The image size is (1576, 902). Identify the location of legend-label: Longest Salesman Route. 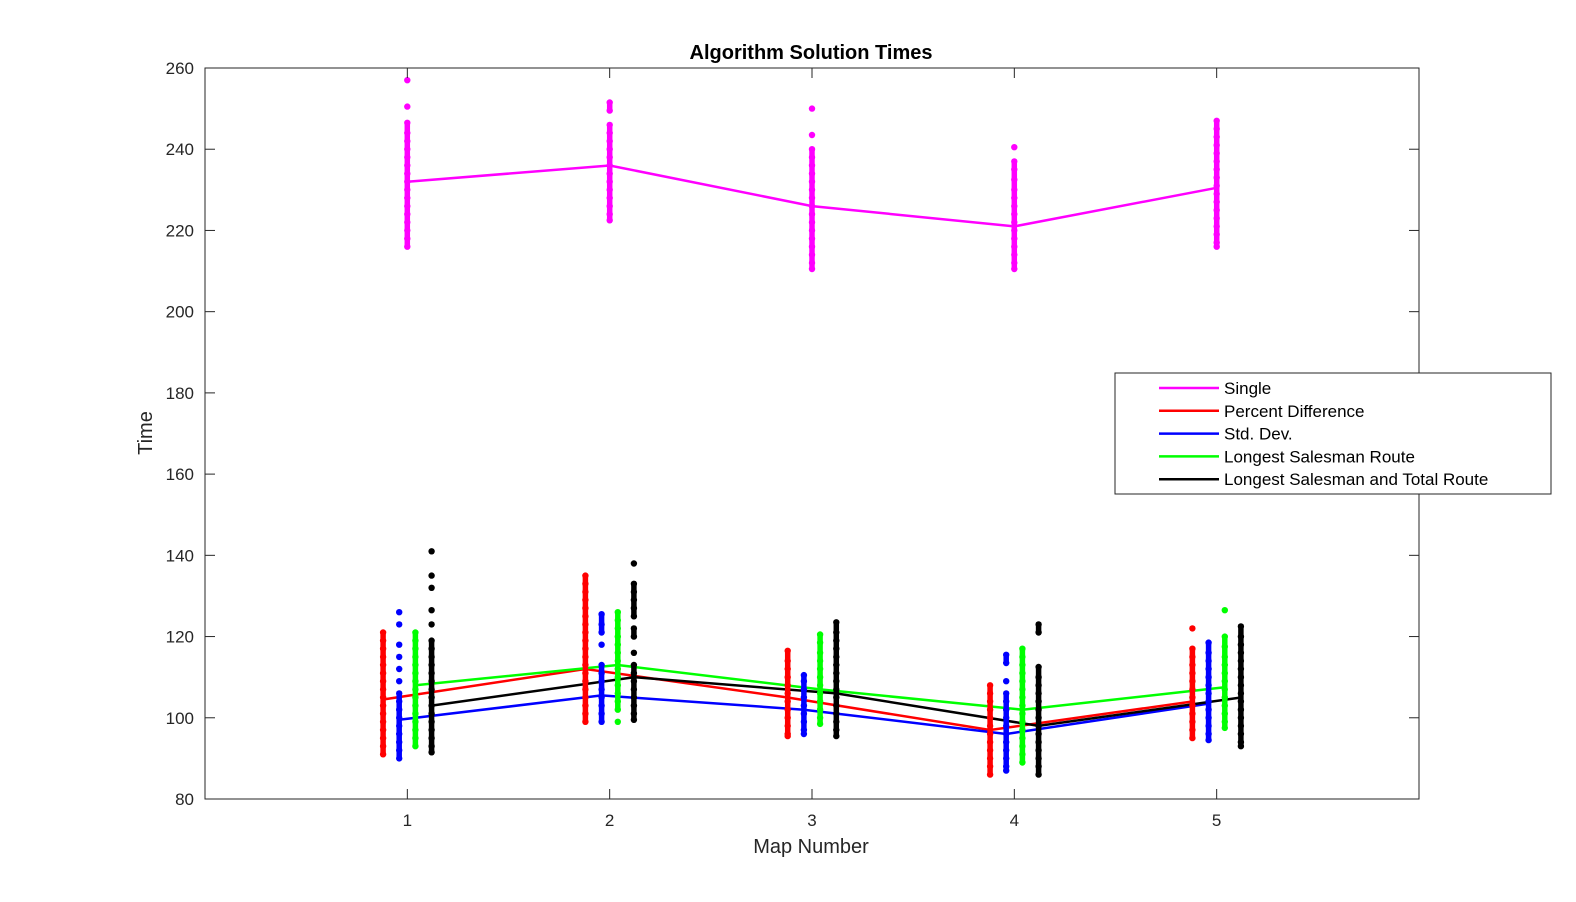
(1319, 456).